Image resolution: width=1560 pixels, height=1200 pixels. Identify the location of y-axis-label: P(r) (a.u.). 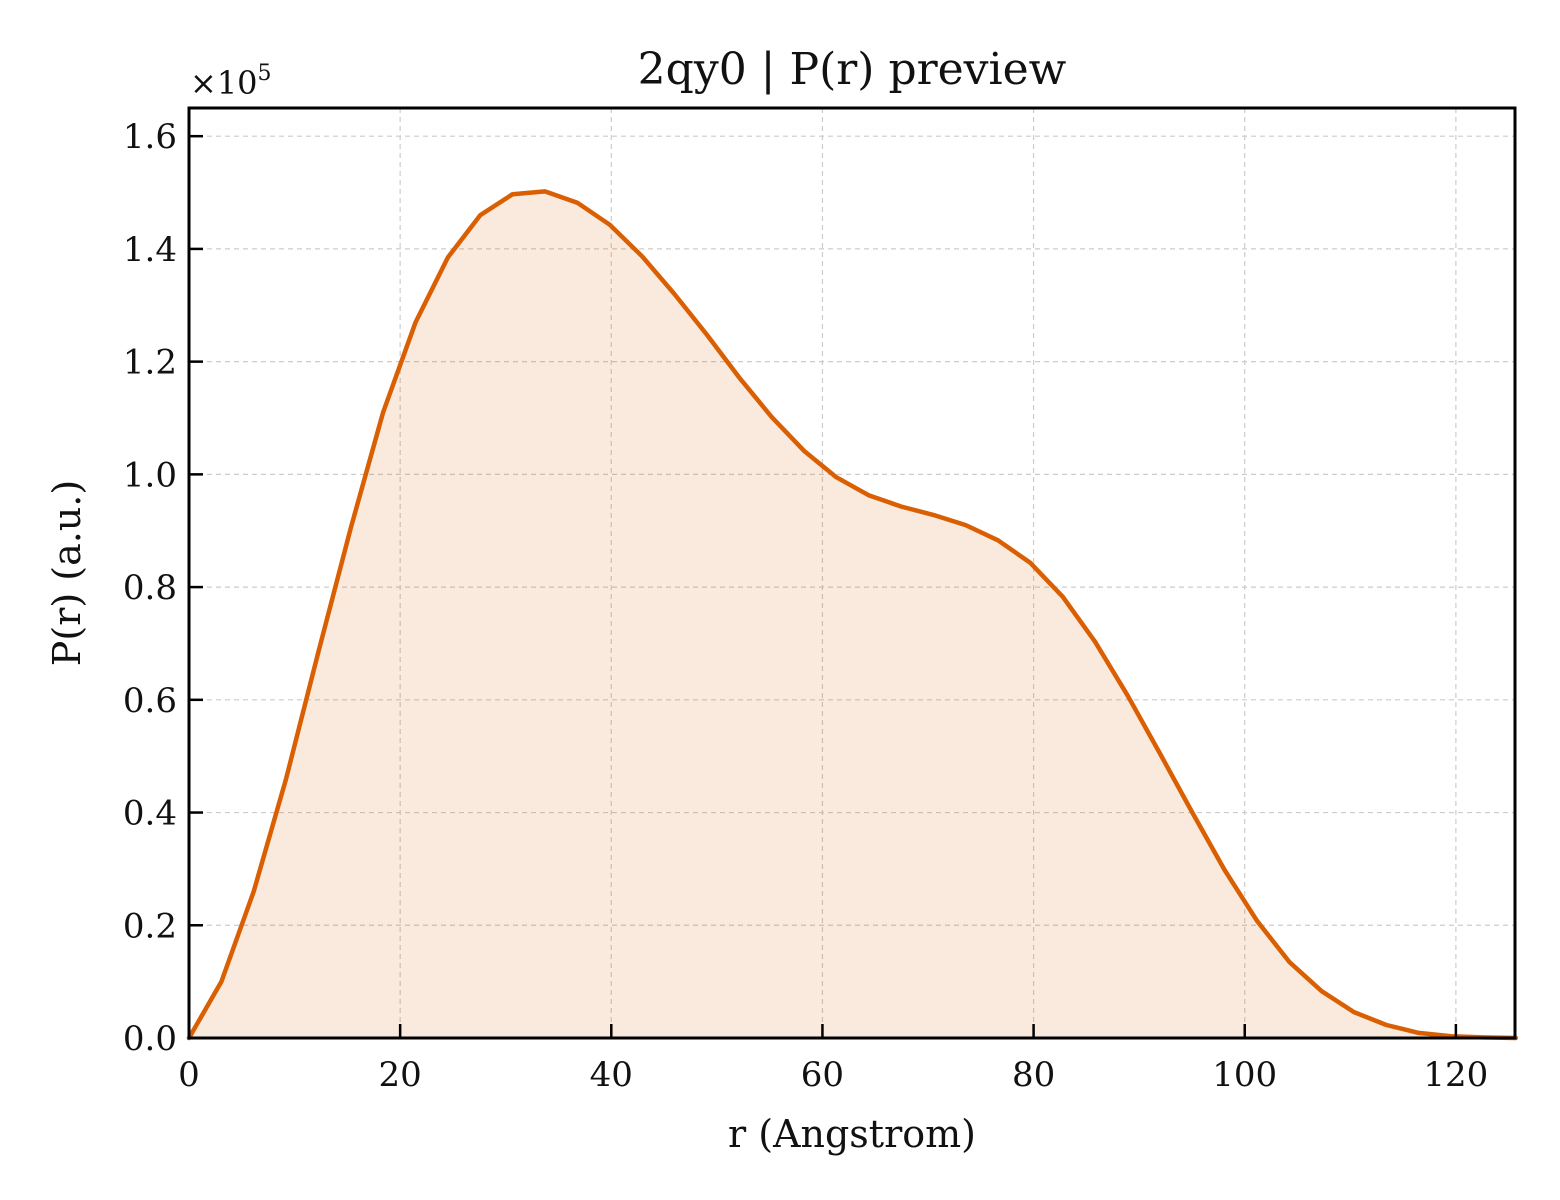
(67, 573).